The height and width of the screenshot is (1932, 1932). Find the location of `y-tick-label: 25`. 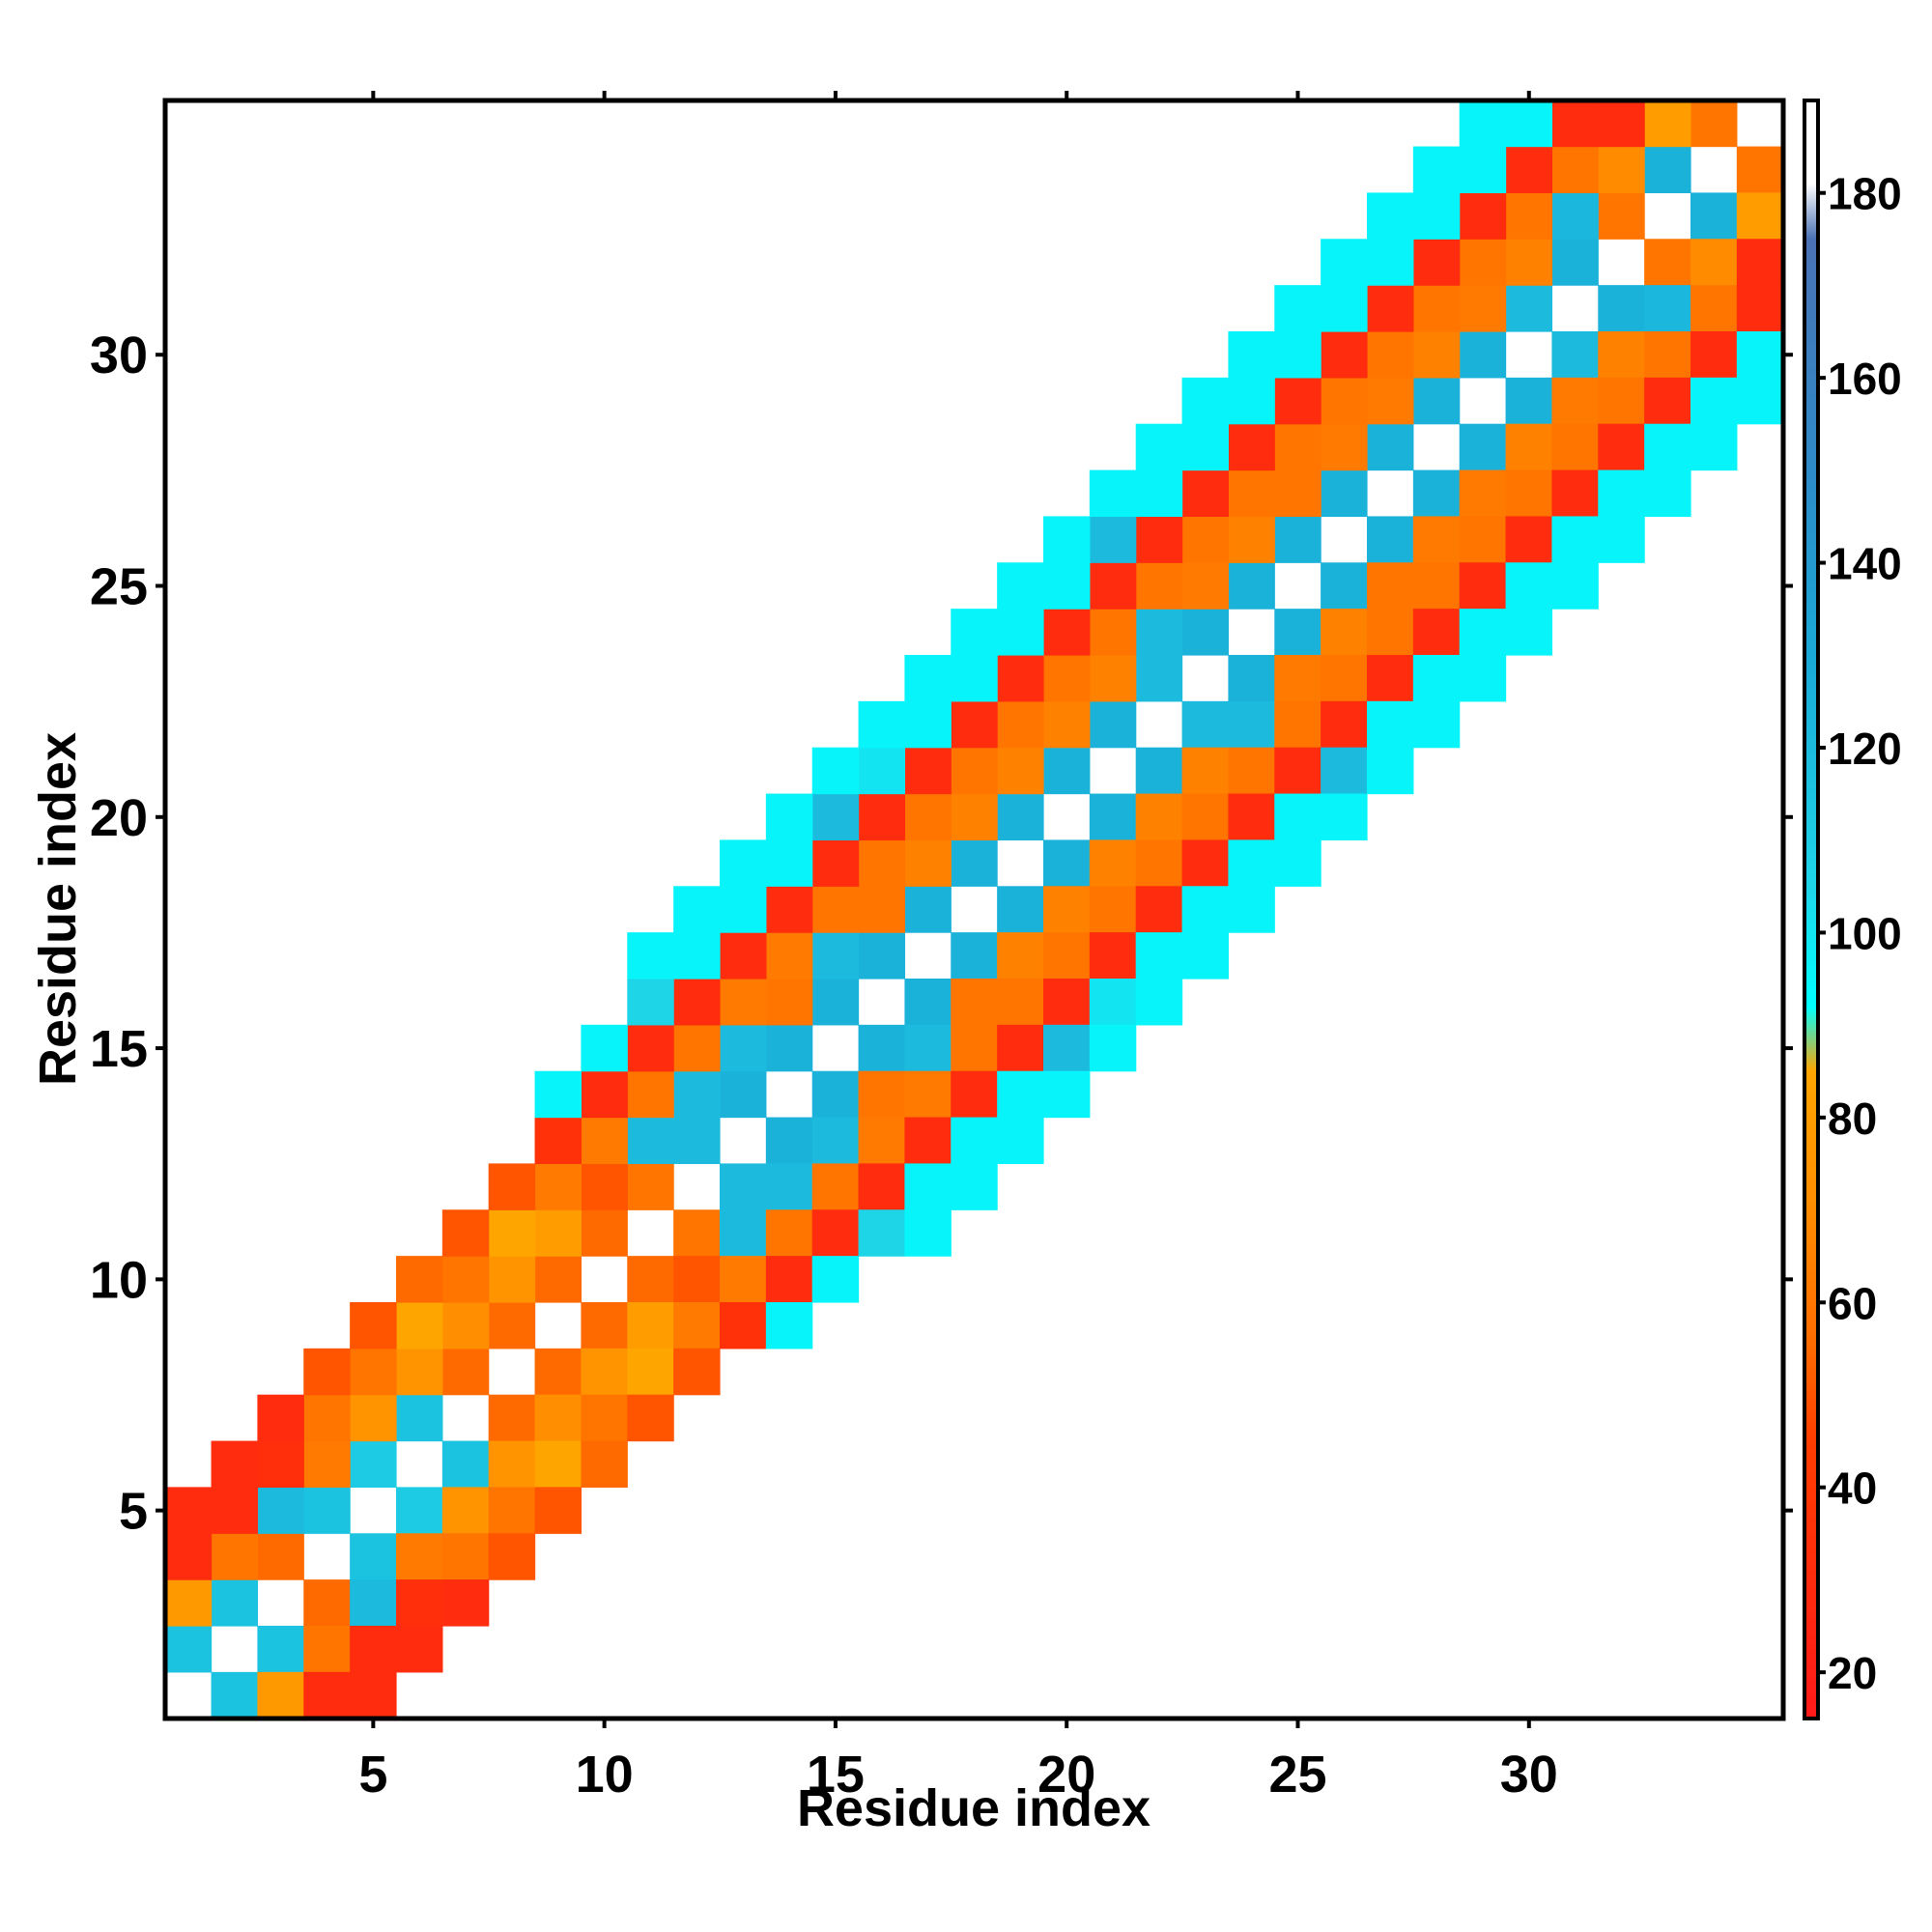

y-tick-label: 25 is located at coordinates (119, 587).